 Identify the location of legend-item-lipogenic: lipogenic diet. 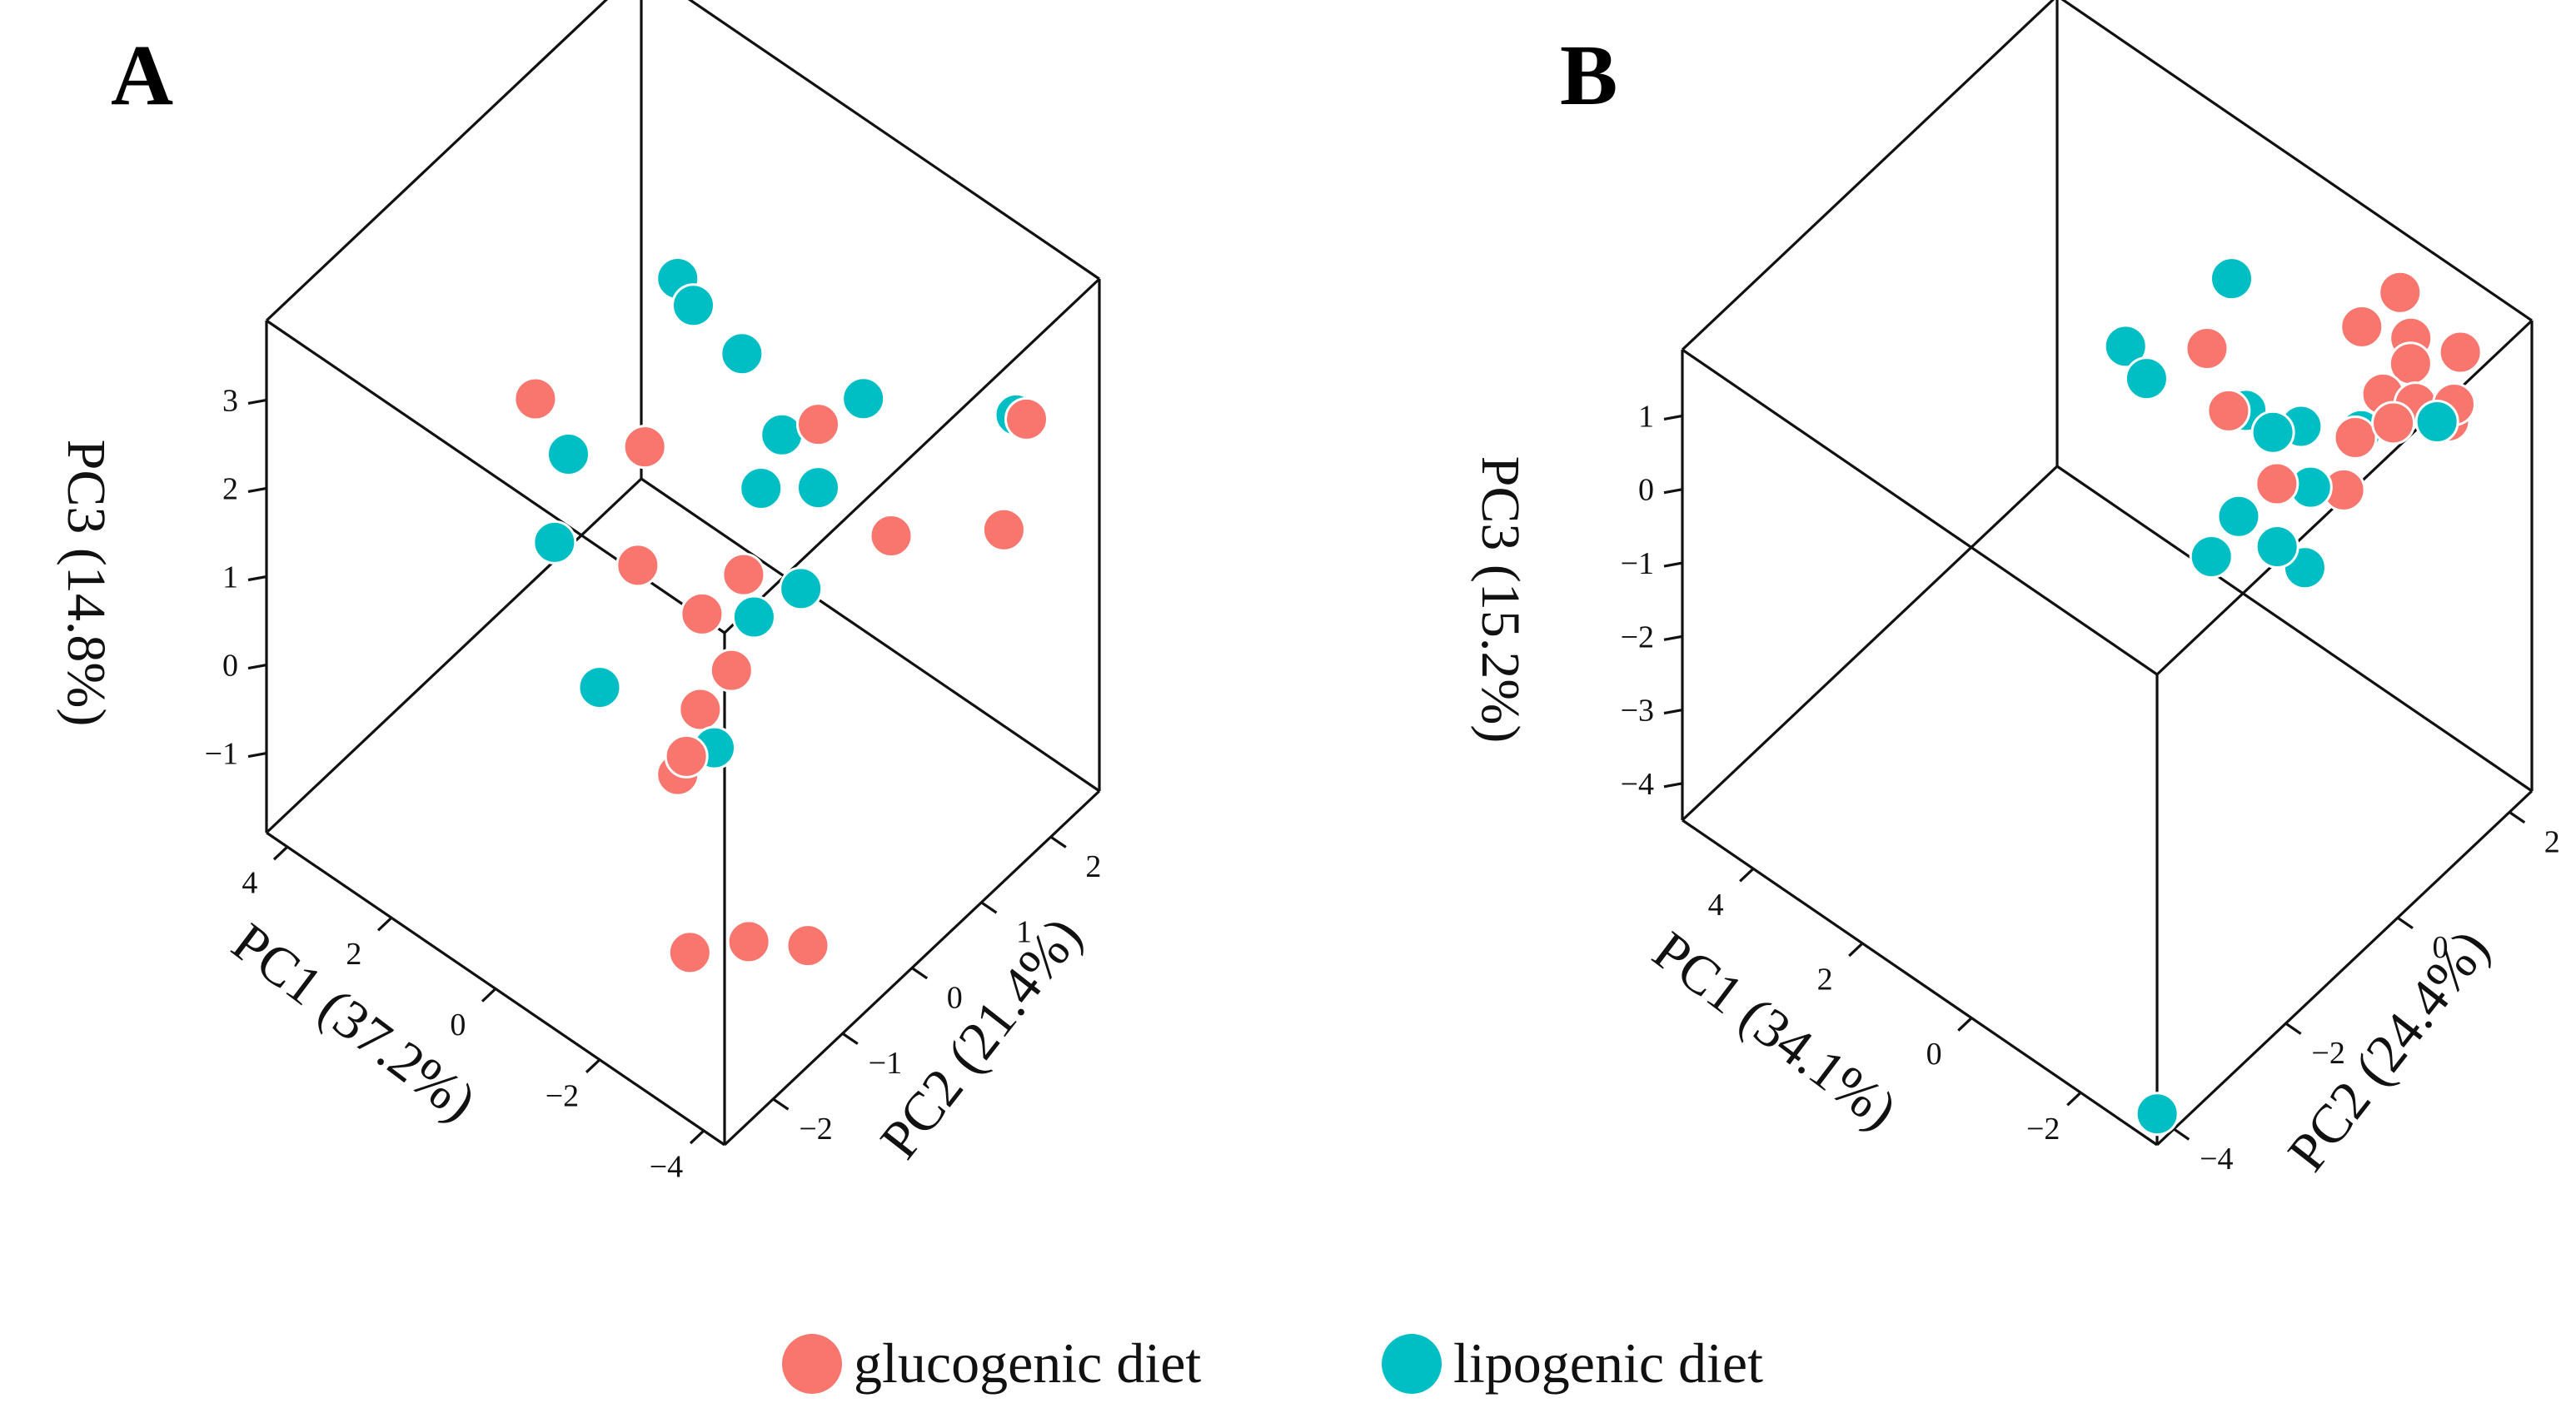
(1572, 1363).